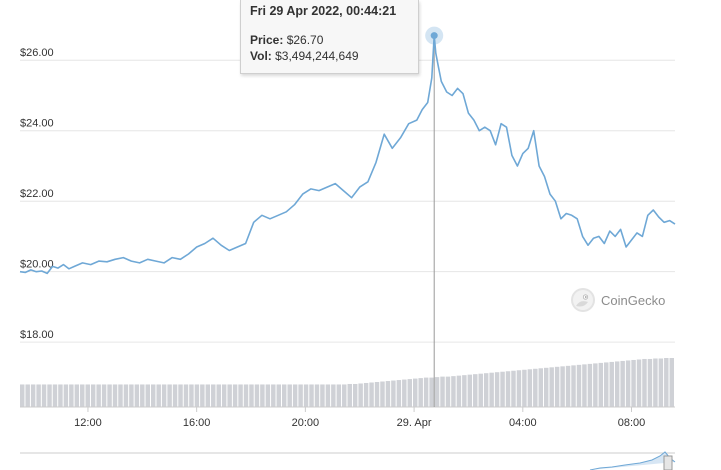 The width and height of the screenshot is (721, 470). I want to click on y-tick-label: $18.00, so click(37, 335).